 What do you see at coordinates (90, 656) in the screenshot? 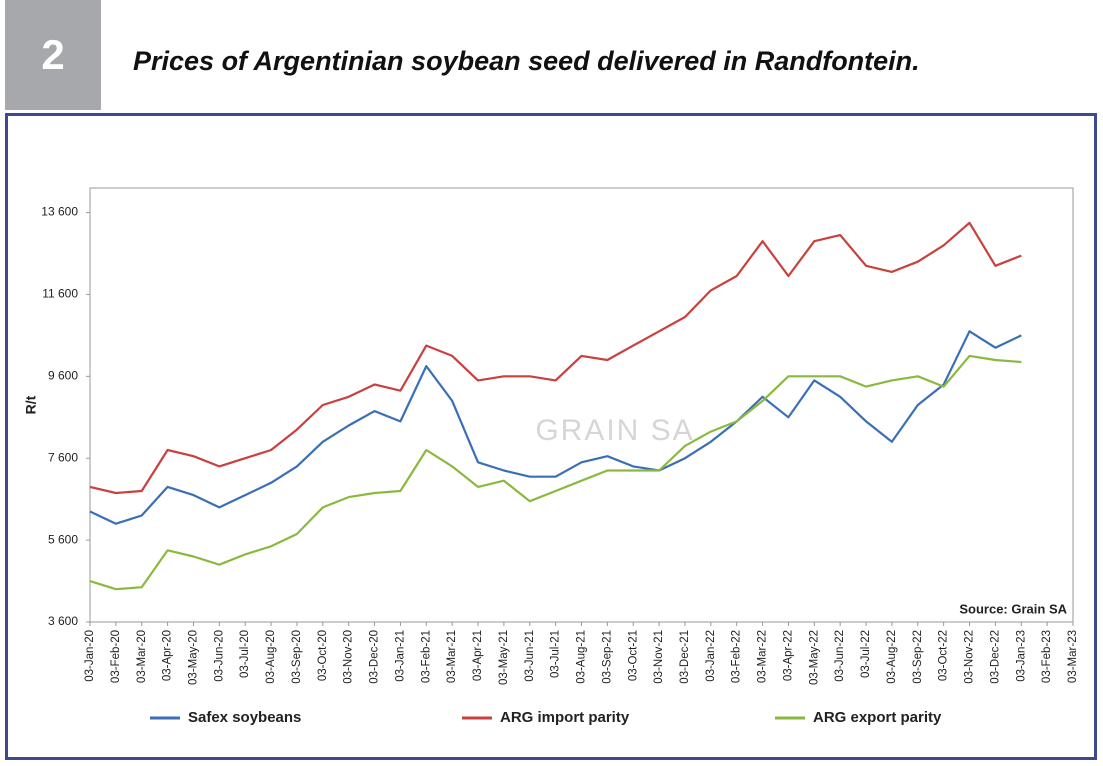
I see `x-tick-label: 03-Jan-20` at bounding box center [90, 656].